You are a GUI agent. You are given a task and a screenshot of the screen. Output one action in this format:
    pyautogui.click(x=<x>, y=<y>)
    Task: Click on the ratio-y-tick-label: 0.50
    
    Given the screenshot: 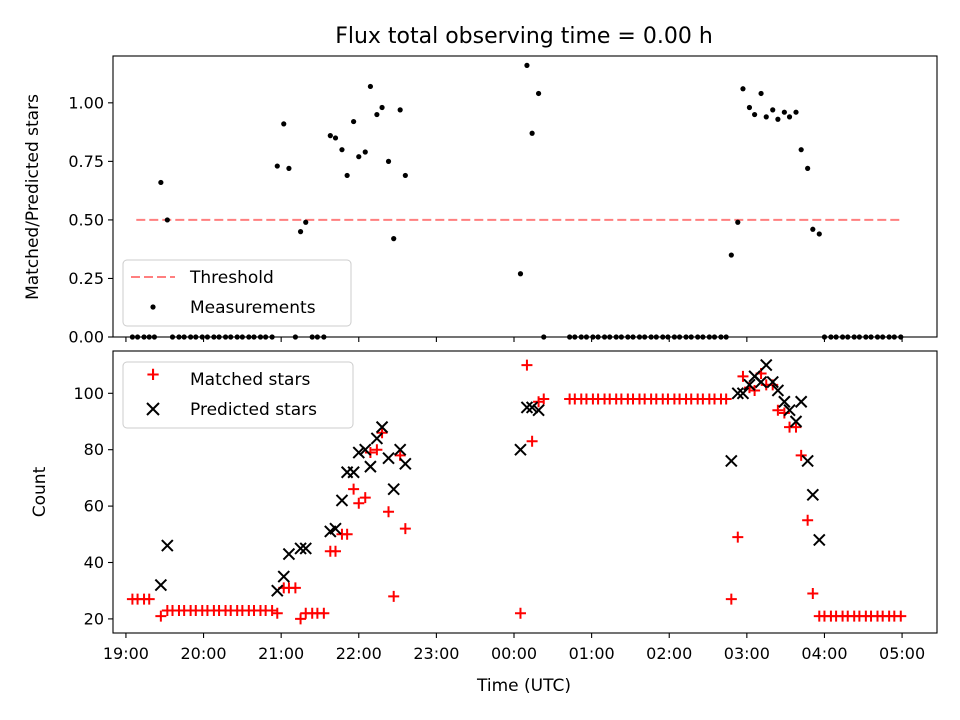 What is the action you would take?
    pyautogui.click(x=86, y=219)
    